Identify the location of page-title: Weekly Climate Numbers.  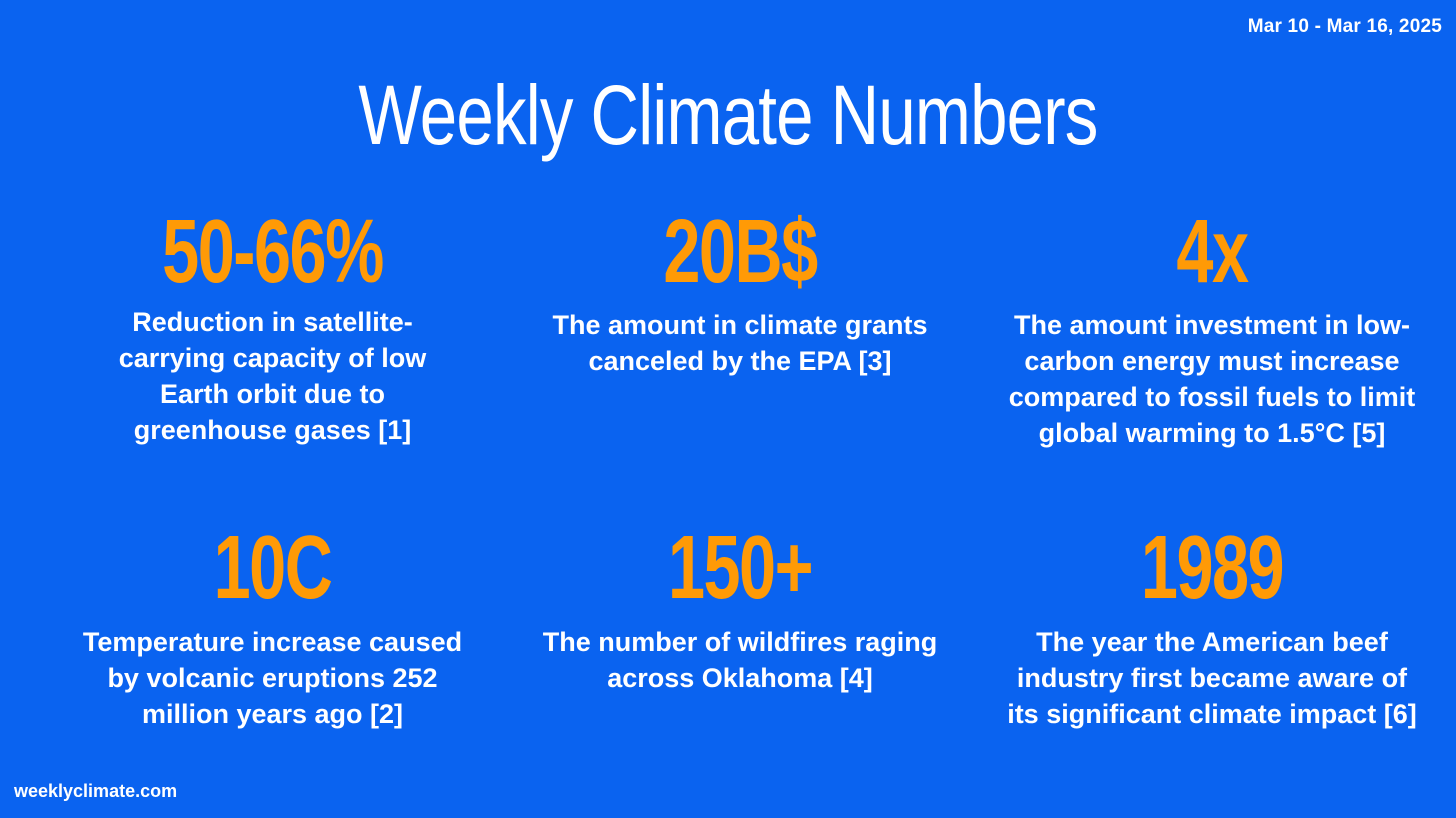
(728, 115).